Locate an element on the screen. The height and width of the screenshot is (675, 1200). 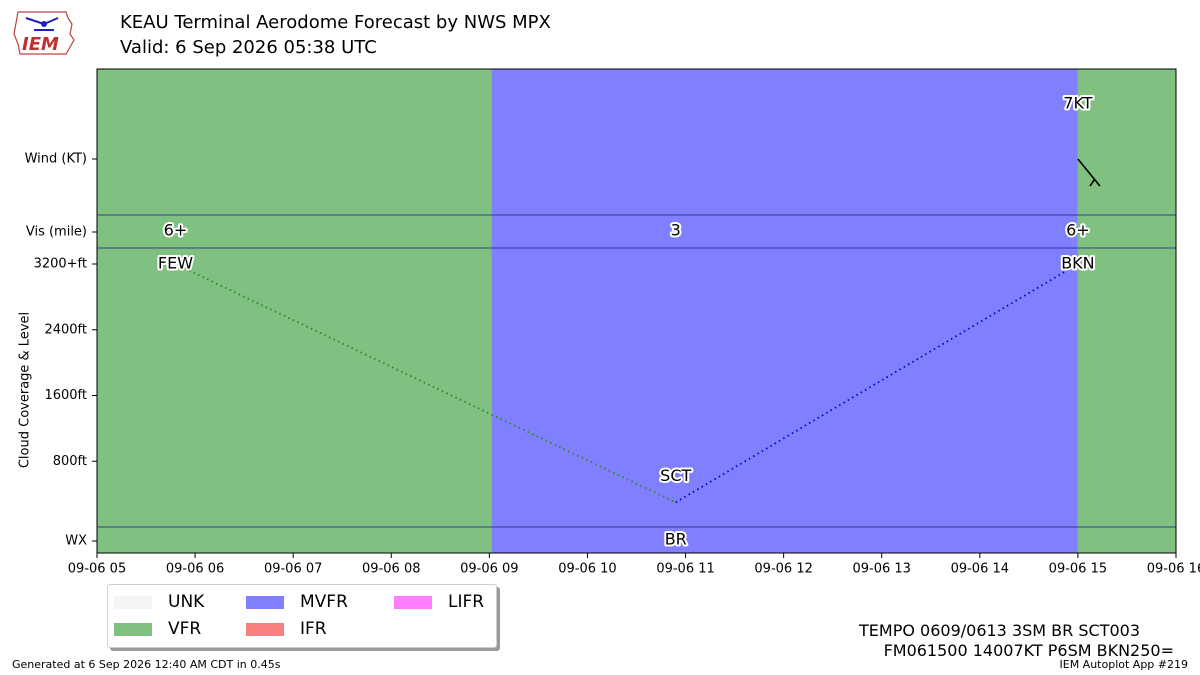
y-tick-label: 800ft is located at coordinates (70, 461).